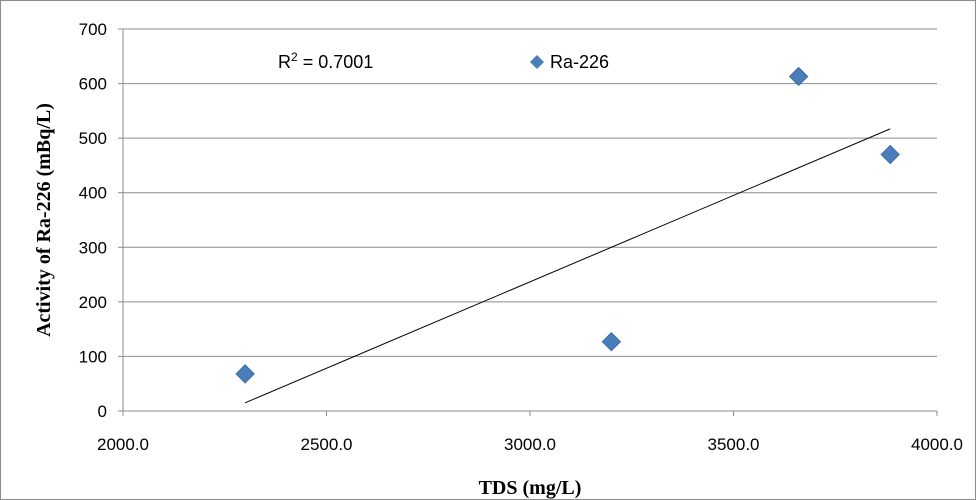 This screenshot has height=500, width=976. I want to click on x-tick-label-3500: 3500.0, so click(734, 444).